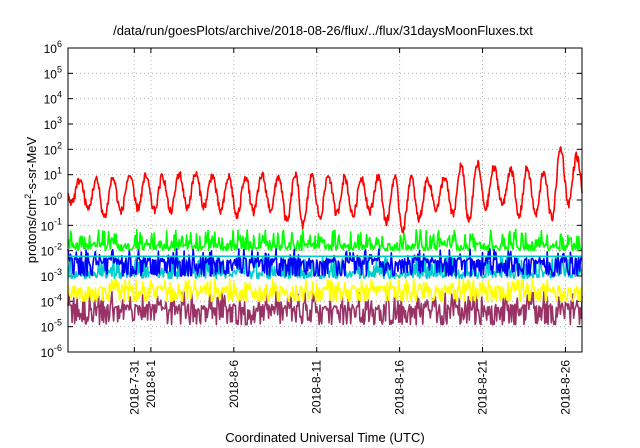  I want to click on y-tick-label: 10⁻⁴, so click(51, 300).